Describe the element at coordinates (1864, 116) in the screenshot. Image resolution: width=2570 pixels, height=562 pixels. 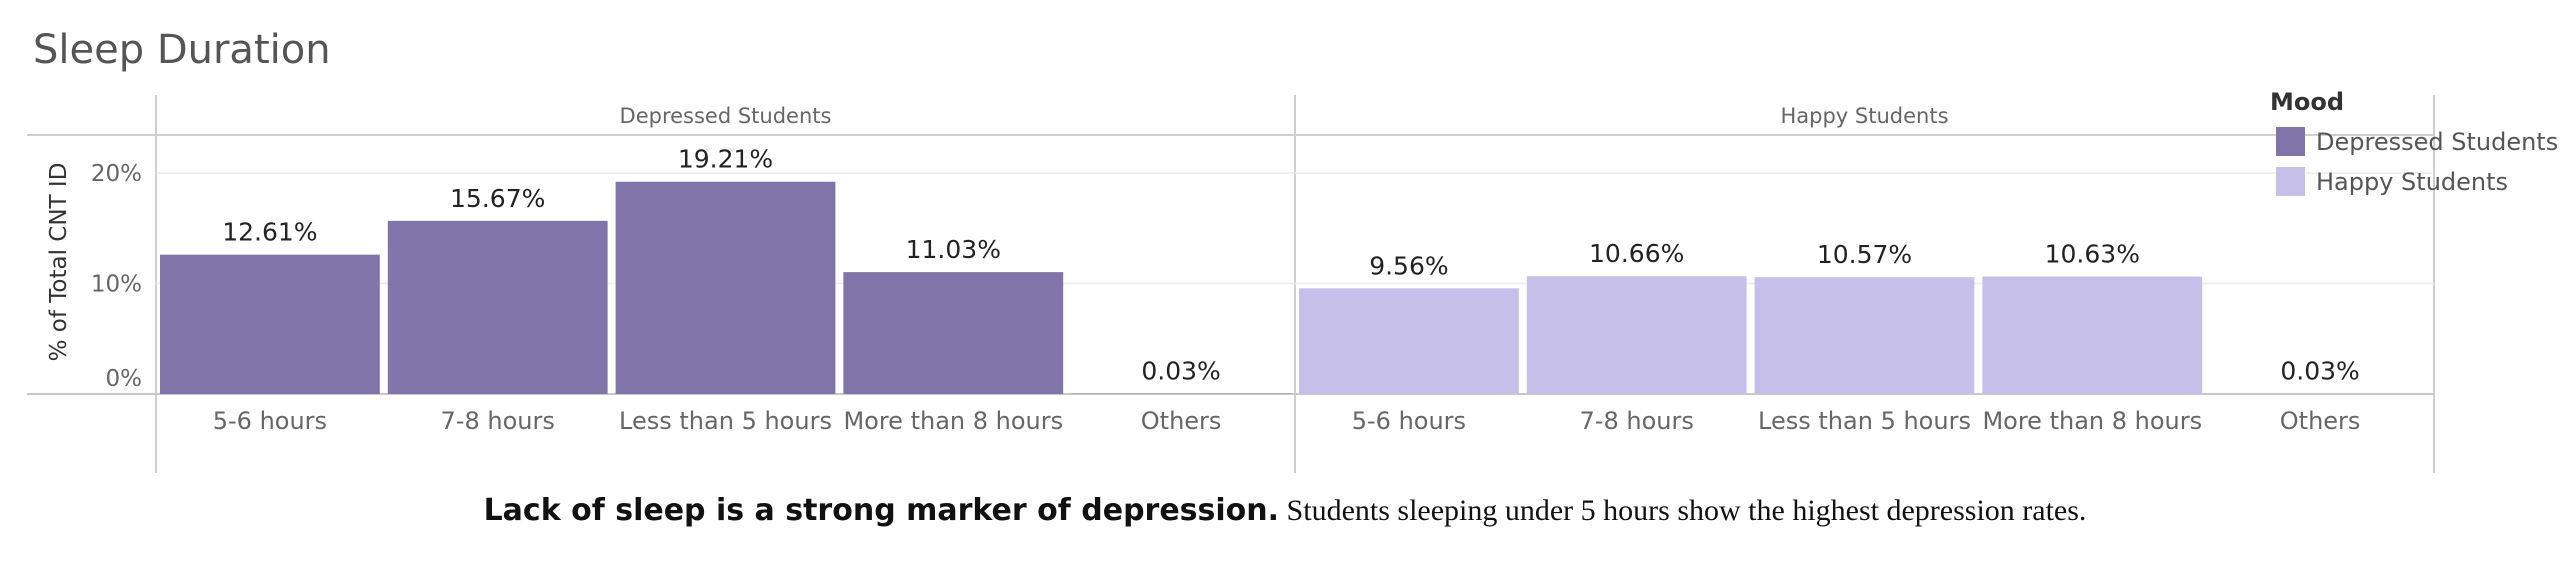
I see `panel-header: Happy Students` at that location.